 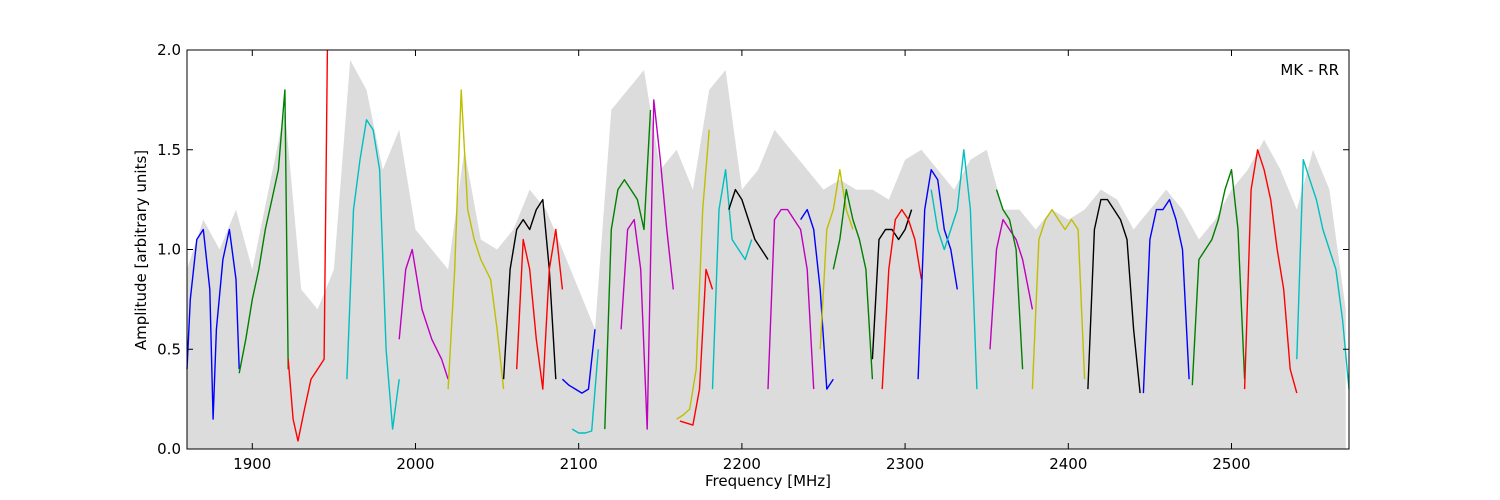 What do you see at coordinates (579, 464) in the screenshot?
I see `x-tick-label: 2100` at bounding box center [579, 464].